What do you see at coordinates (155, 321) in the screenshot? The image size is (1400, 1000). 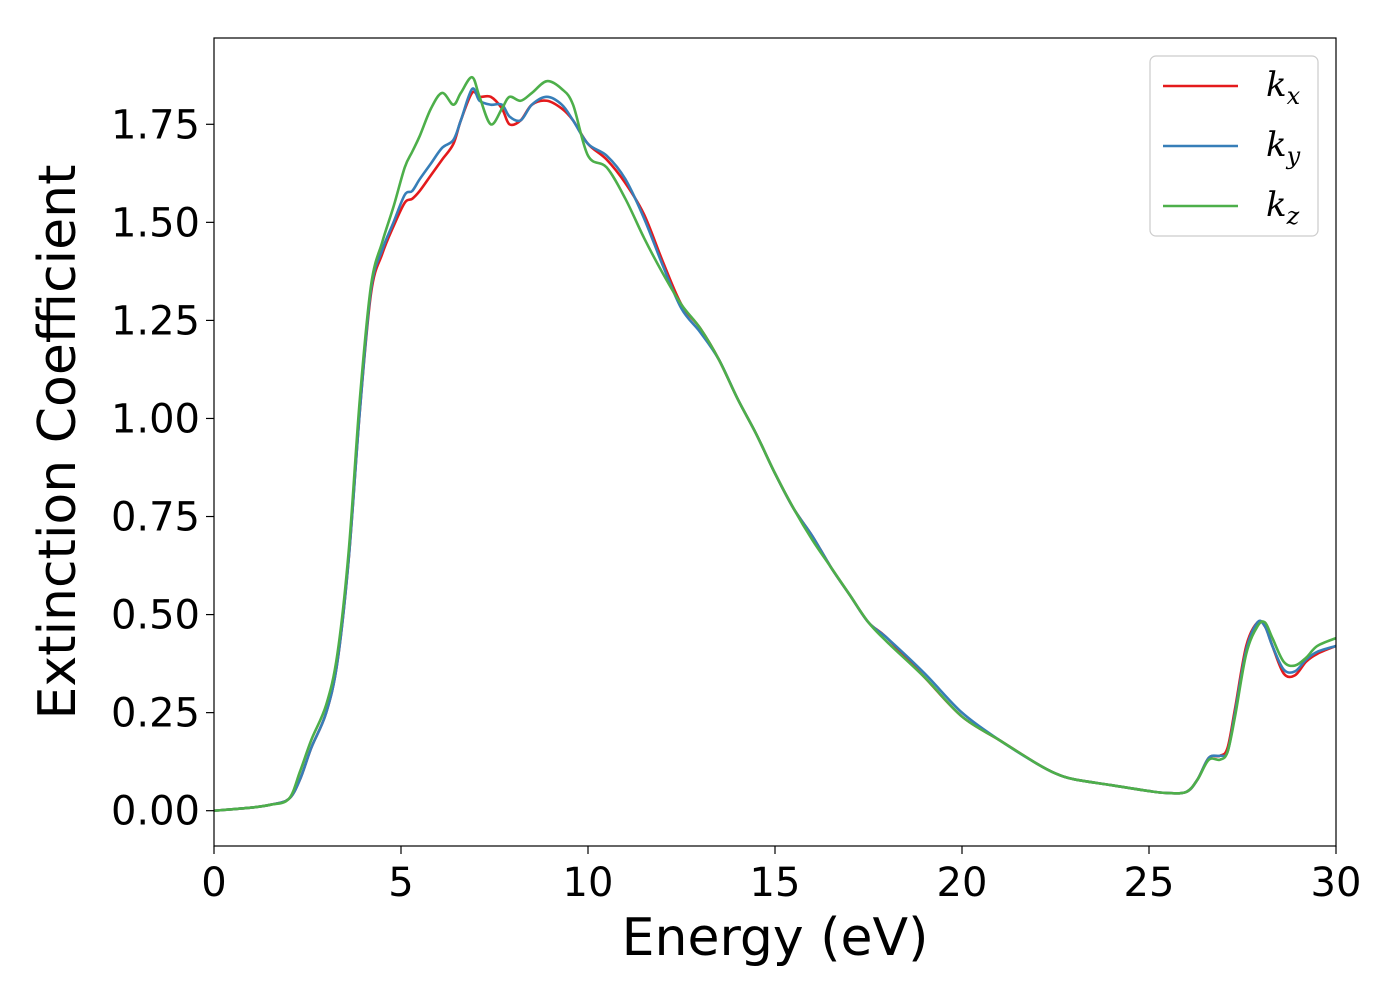 I see `y-tick-label: 1.25` at bounding box center [155, 321].